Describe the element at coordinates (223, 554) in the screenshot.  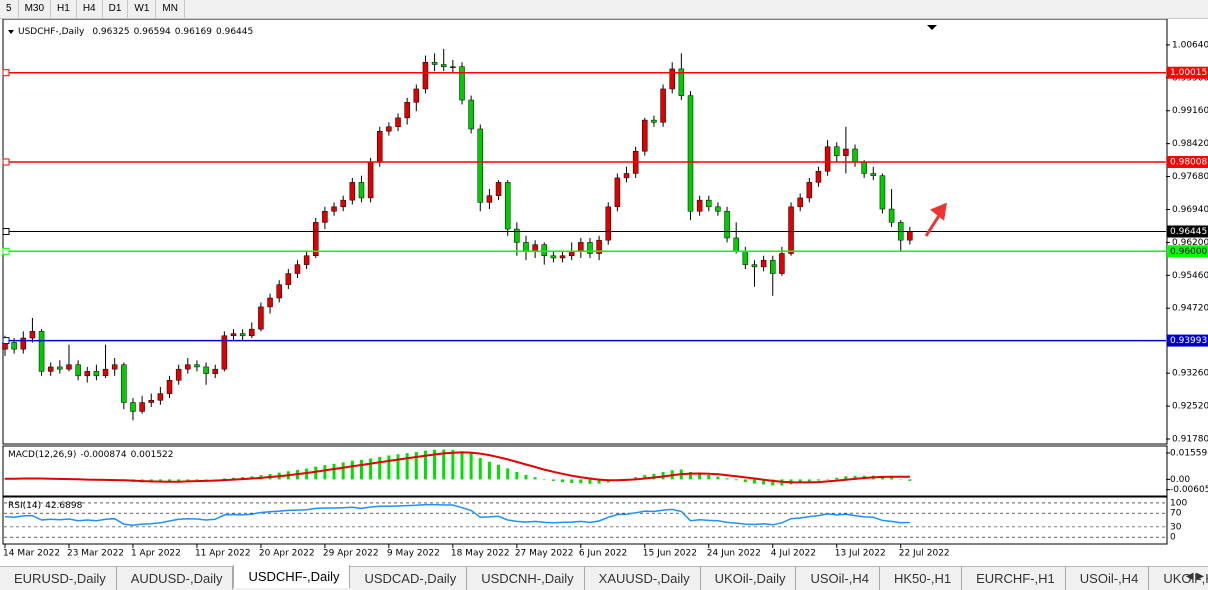
I see `x-tick-label: 11 Apr 2022` at that location.